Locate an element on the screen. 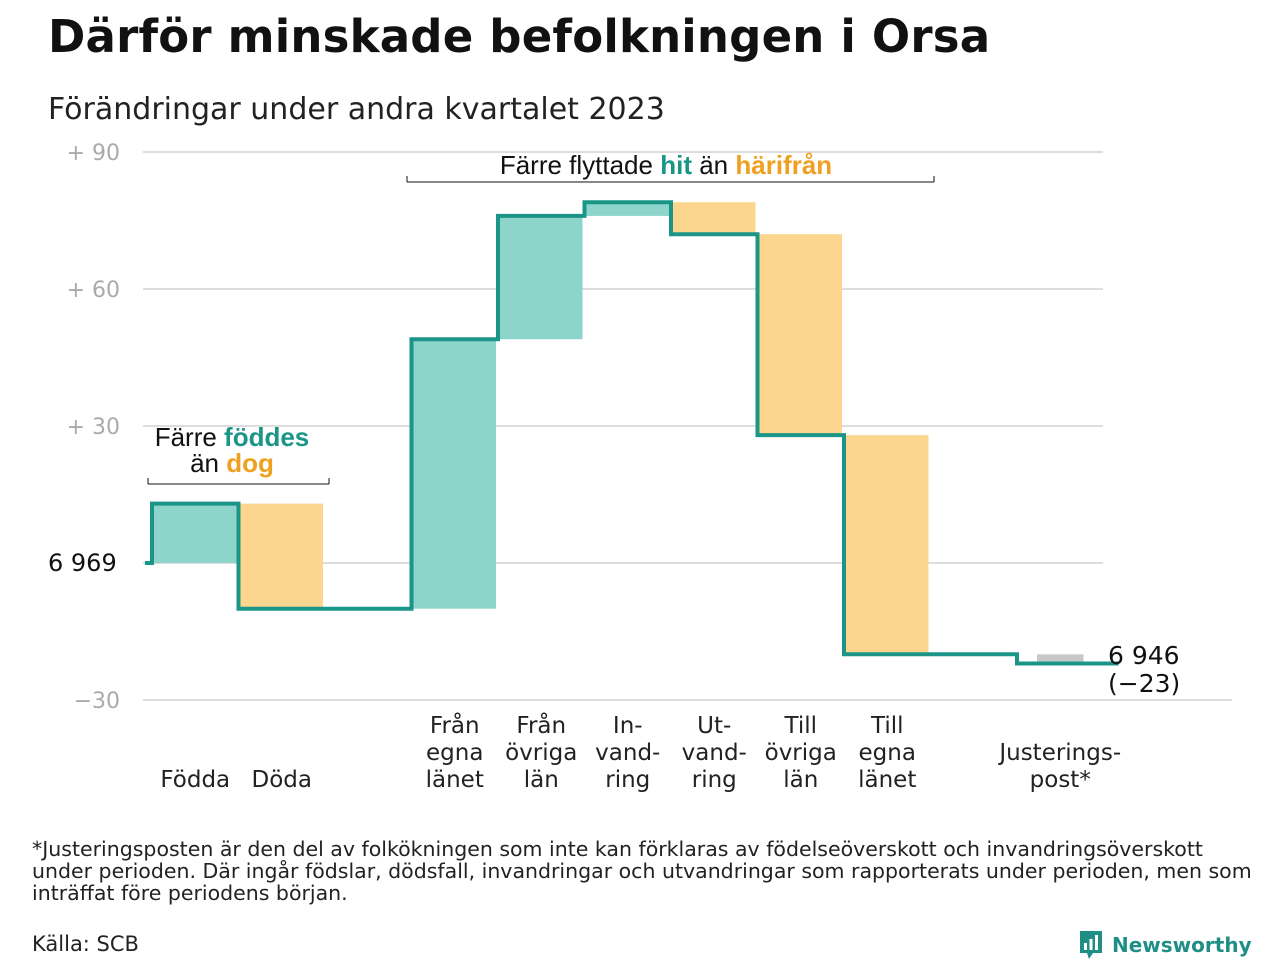 Image resolution: width=1280 pixels, height=962 pixels. x-category-label: Justerings-post* is located at coordinates (1059, 766).